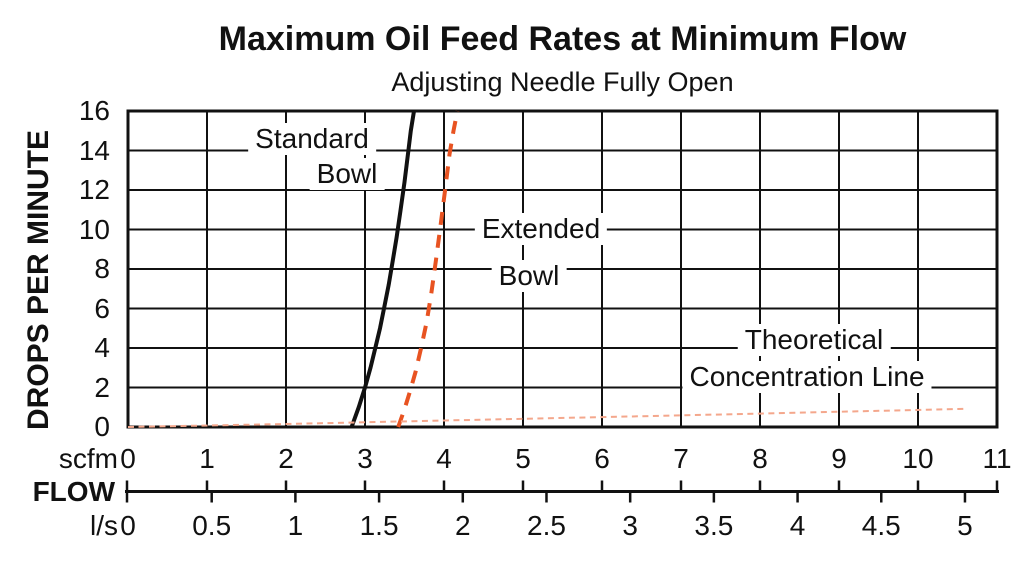 The height and width of the screenshot is (564, 1024). What do you see at coordinates (347, 174) in the screenshot?
I see `annotation-standard-bowl-line2: Bowl` at bounding box center [347, 174].